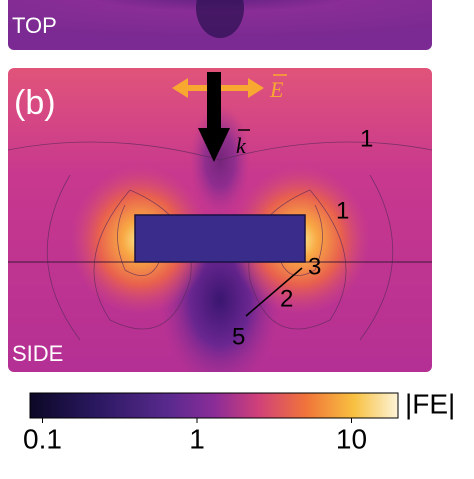 Image resolution: width=474 pixels, height=479 pixels. Describe the element at coordinates (314, 266) in the screenshot. I see `contour-label: 3` at that location.